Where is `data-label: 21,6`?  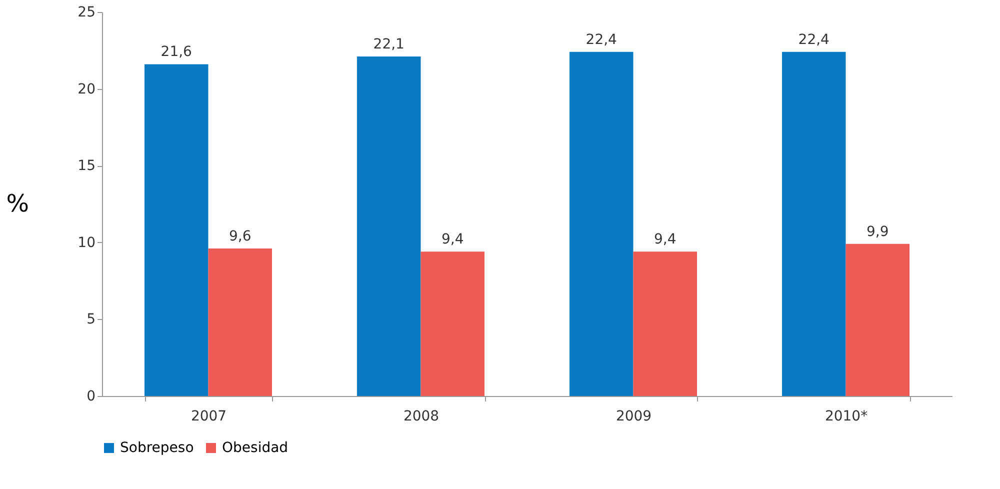
data-label: 21,6 is located at coordinates (176, 52).